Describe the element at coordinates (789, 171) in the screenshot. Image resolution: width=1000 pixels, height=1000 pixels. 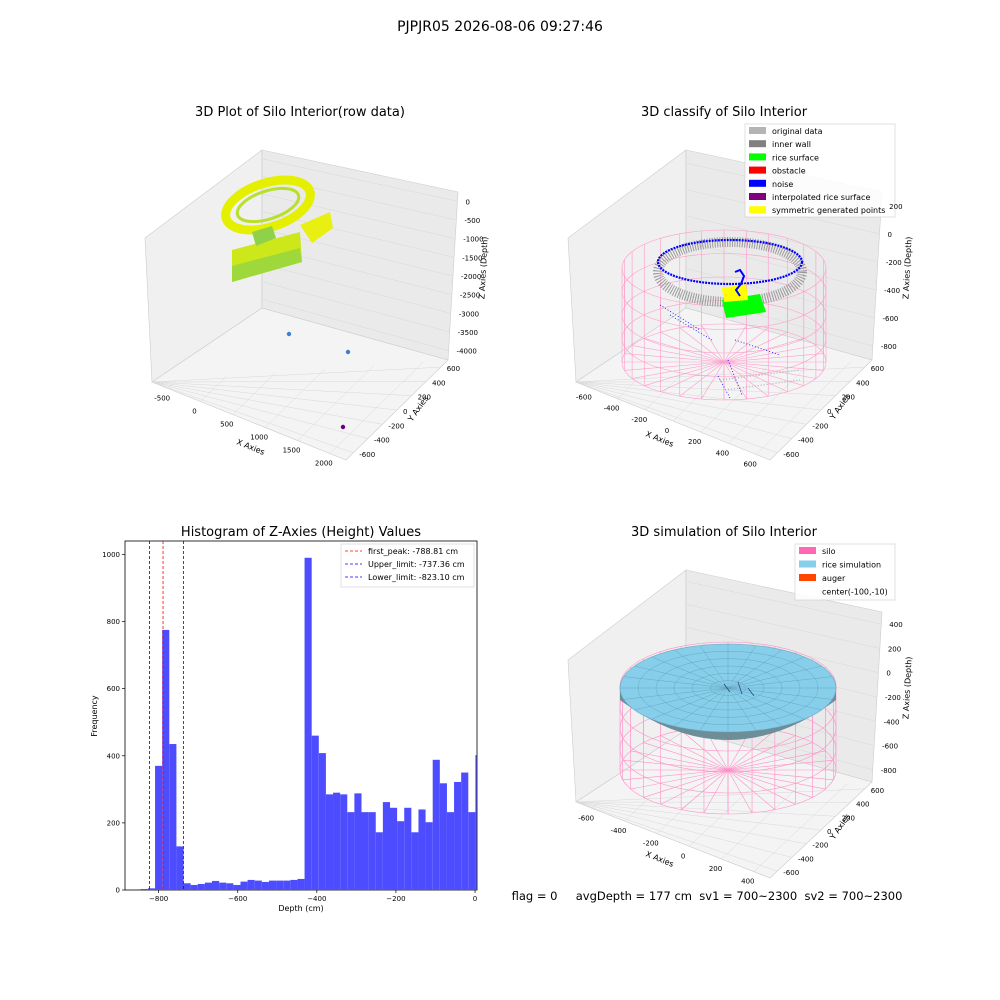
I see `legend-label: obstacle` at that location.